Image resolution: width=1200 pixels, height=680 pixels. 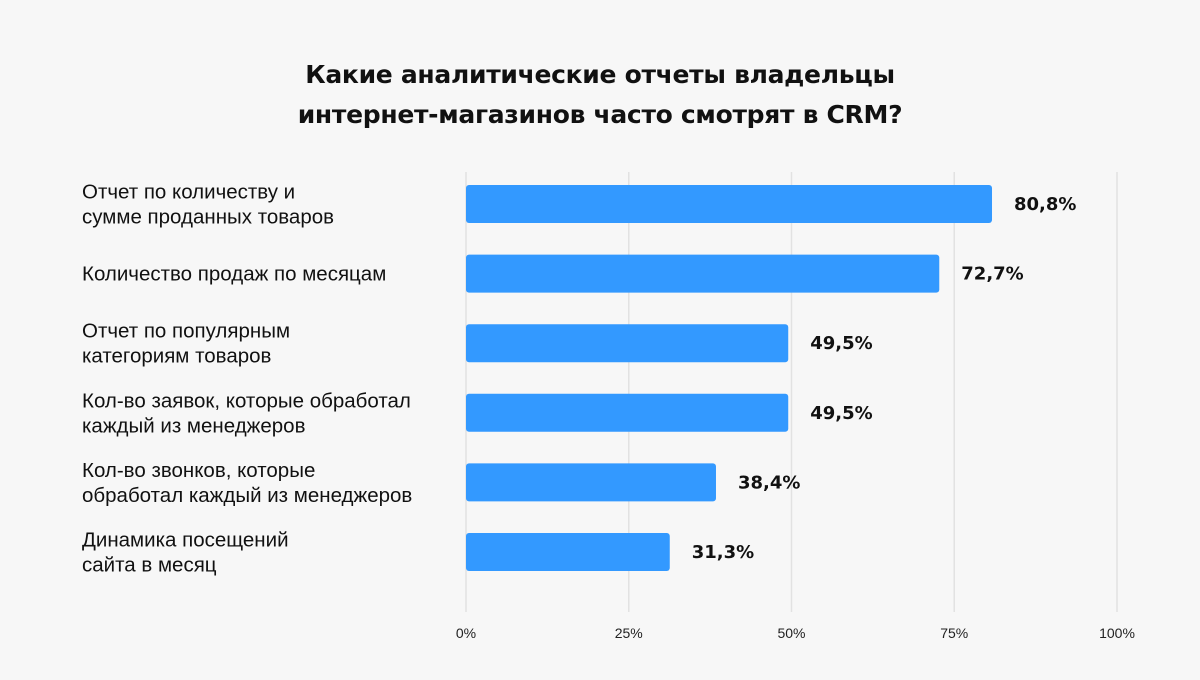 I want to click on category-label-line: Количество продаж по месяцам, so click(x=234, y=274).